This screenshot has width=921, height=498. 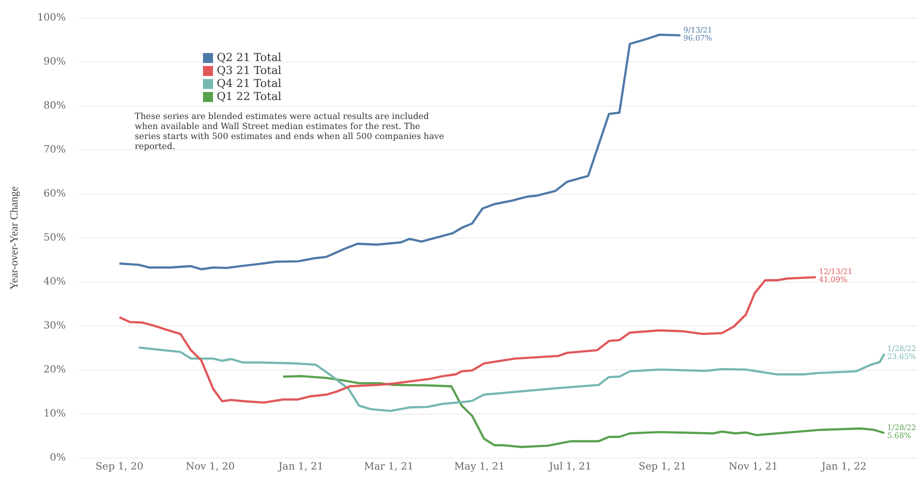 I want to click on y-tick-label: 30%, so click(x=55, y=326).